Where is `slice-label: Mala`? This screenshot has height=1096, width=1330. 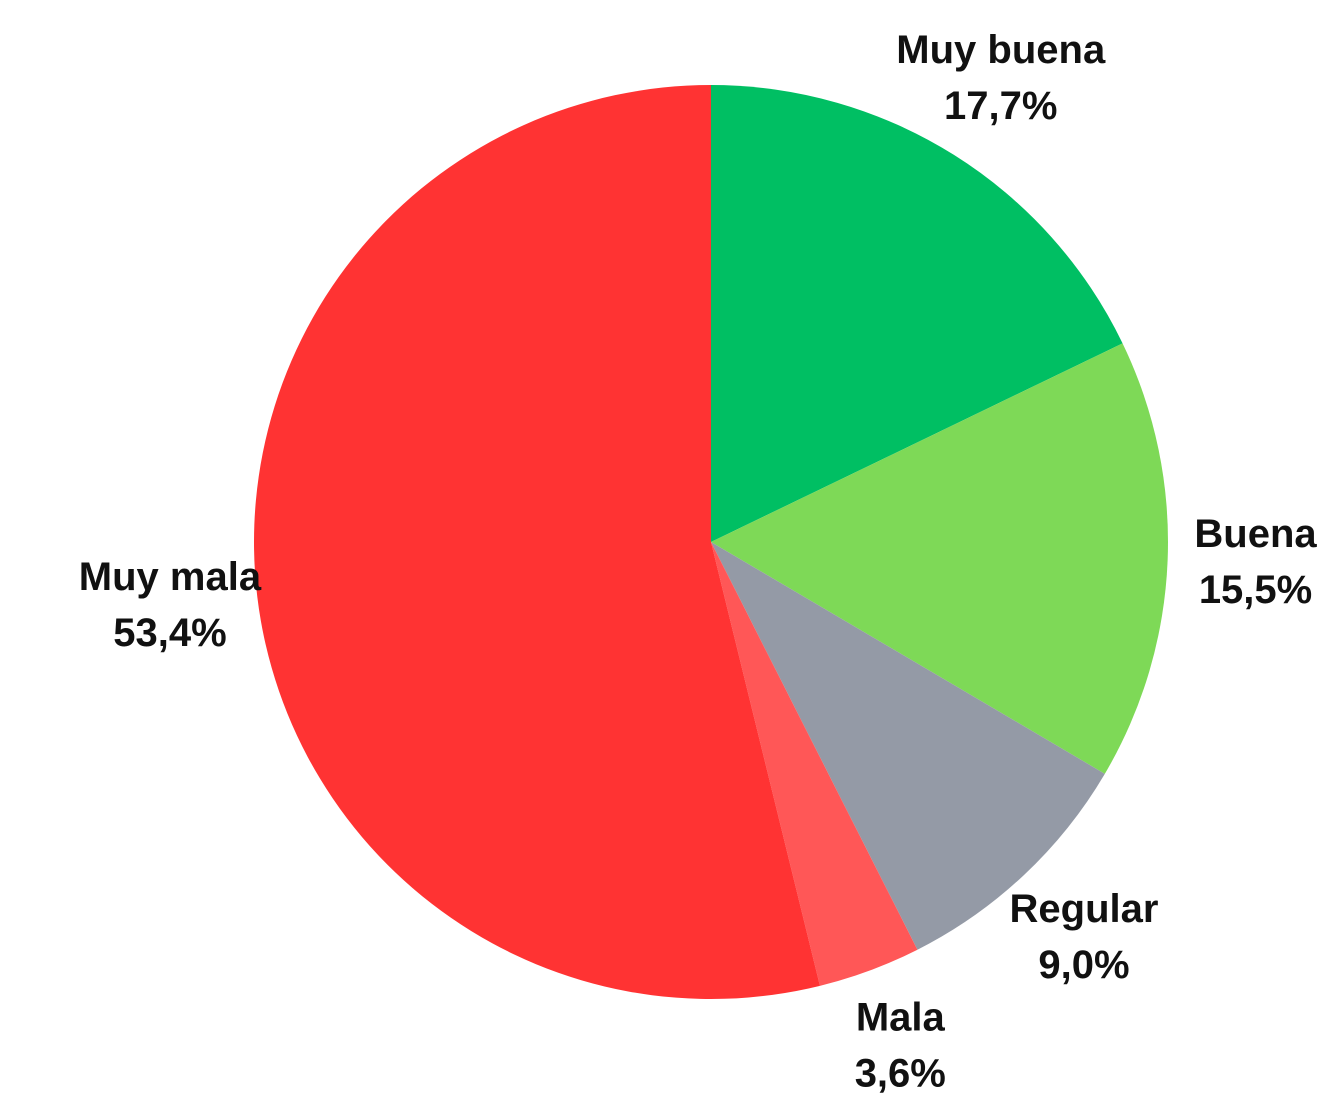
slice-label: Mala is located at coordinates (901, 1018).